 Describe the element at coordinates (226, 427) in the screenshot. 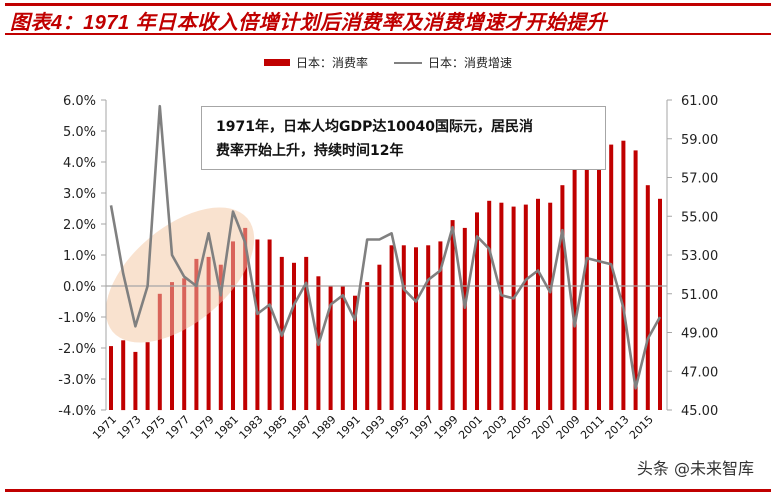

I see `x-tick-label: 1981` at that location.